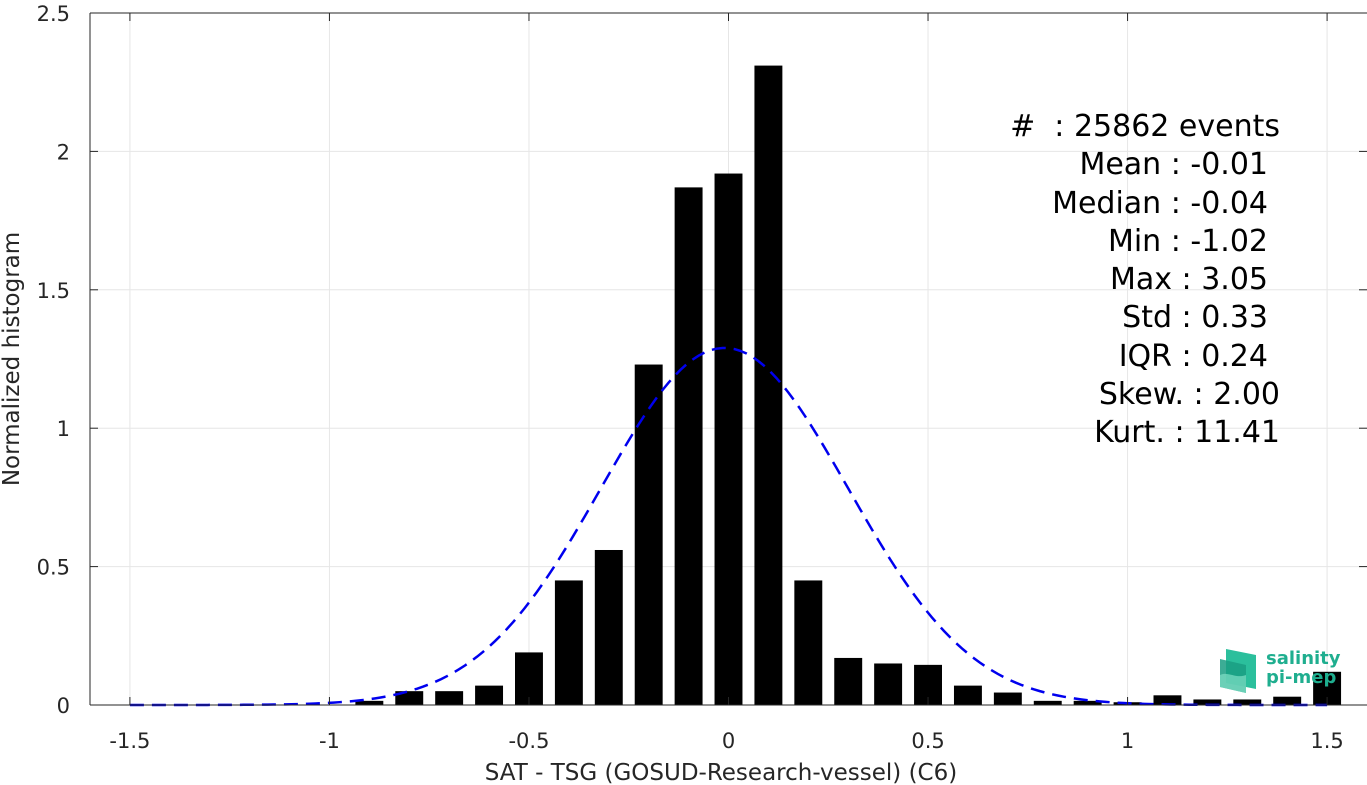 The height and width of the screenshot is (785, 1367). What do you see at coordinates (329, 741) in the screenshot?
I see `x-tick-label: -1` at bounding box center [329, 741].